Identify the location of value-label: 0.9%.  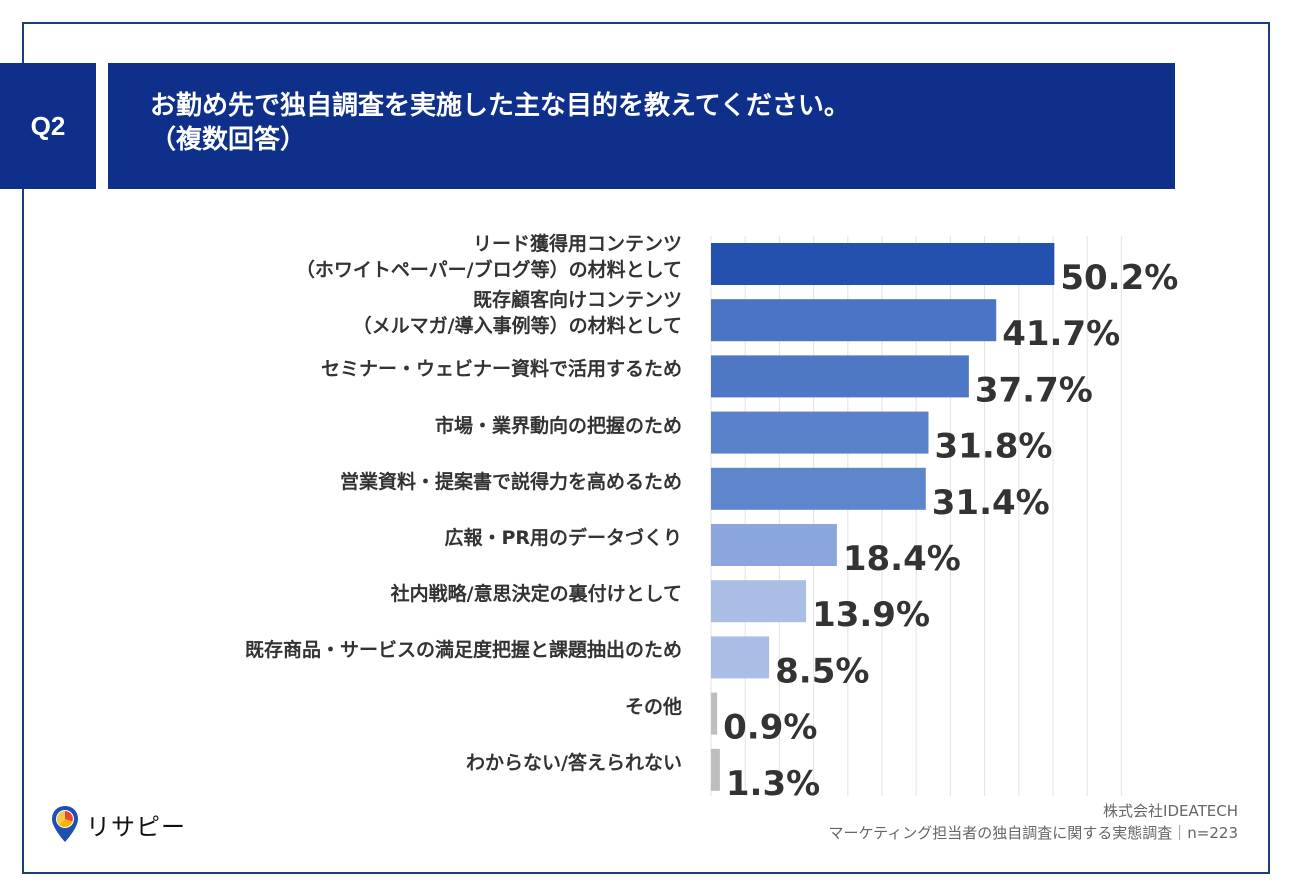
(770, 728).